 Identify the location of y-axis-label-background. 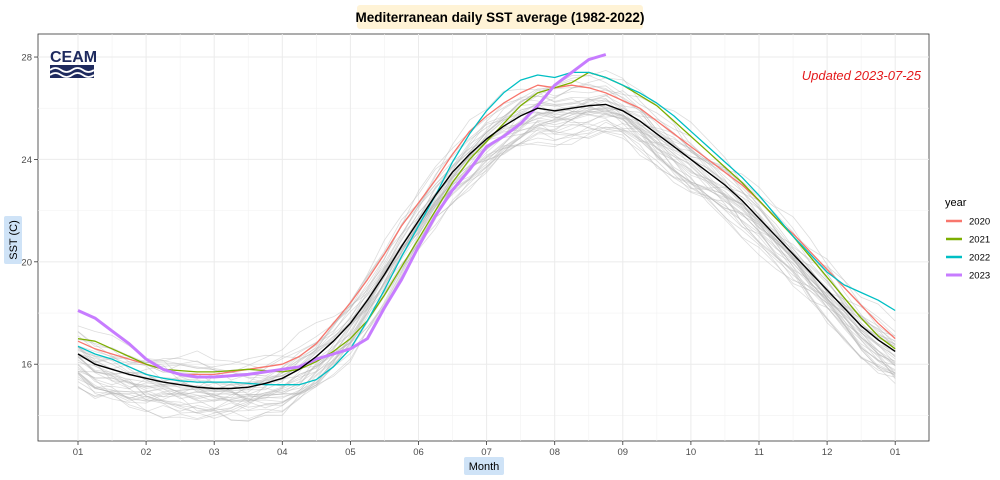
(13, 240).